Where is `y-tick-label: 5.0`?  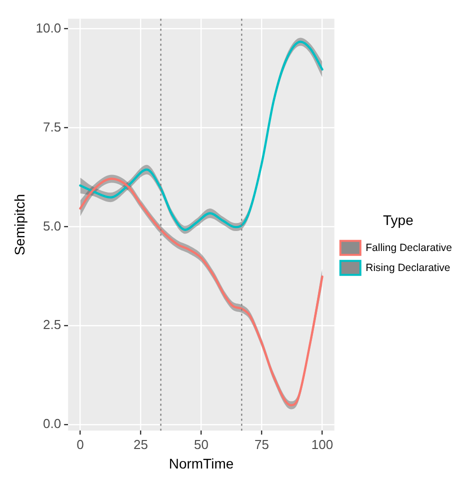
y-tick-label: 5.0 is located at coordinates (52, 226).